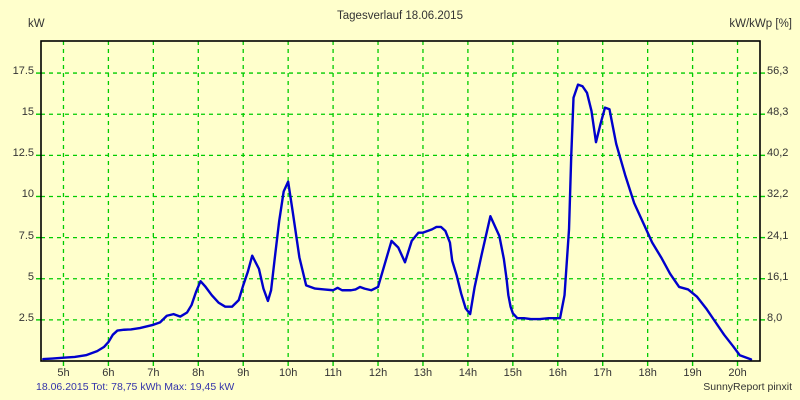 This screenshot has height=400, width=800. Describe the element at coordinates (36, 24) in the screenshot. I see `left-axis-unit-label: kW` at that location.